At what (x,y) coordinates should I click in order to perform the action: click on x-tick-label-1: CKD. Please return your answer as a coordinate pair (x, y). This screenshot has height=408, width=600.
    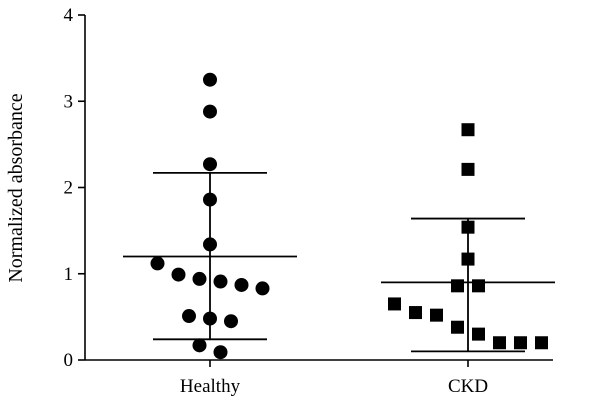
    Looking at the image, I should click on (468, 386).